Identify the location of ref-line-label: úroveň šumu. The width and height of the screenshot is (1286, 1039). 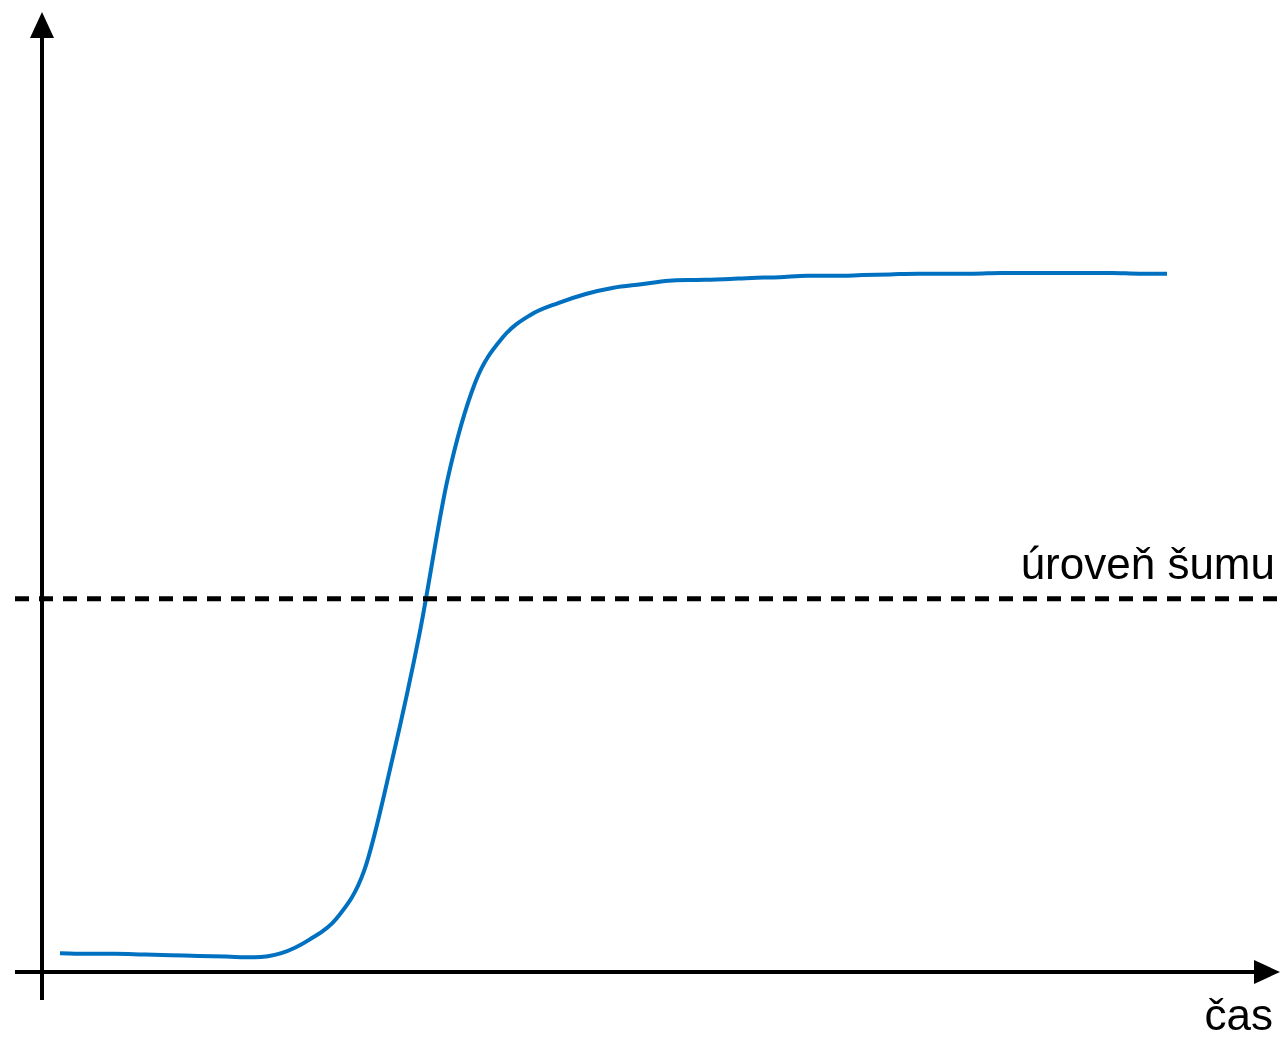
(1147, 563).